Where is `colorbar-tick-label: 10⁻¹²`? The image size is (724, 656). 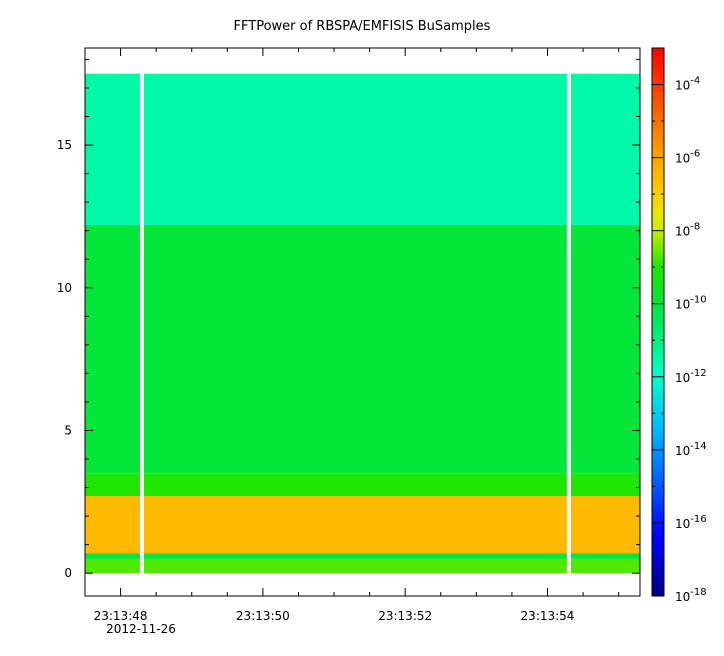 colorbar-tick-label: 10⁻¹² is located at coordinates (691, 376).